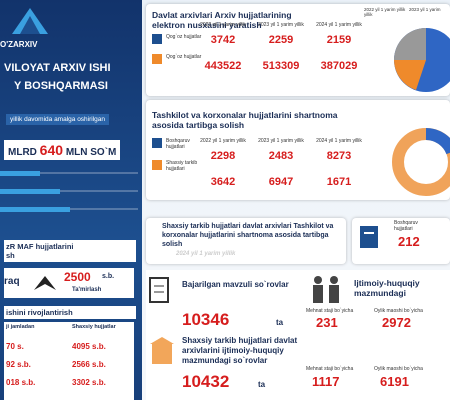 Image resolution: width=450 pixels, height=400 pixels. I want to click on pie, so click(422, 60).